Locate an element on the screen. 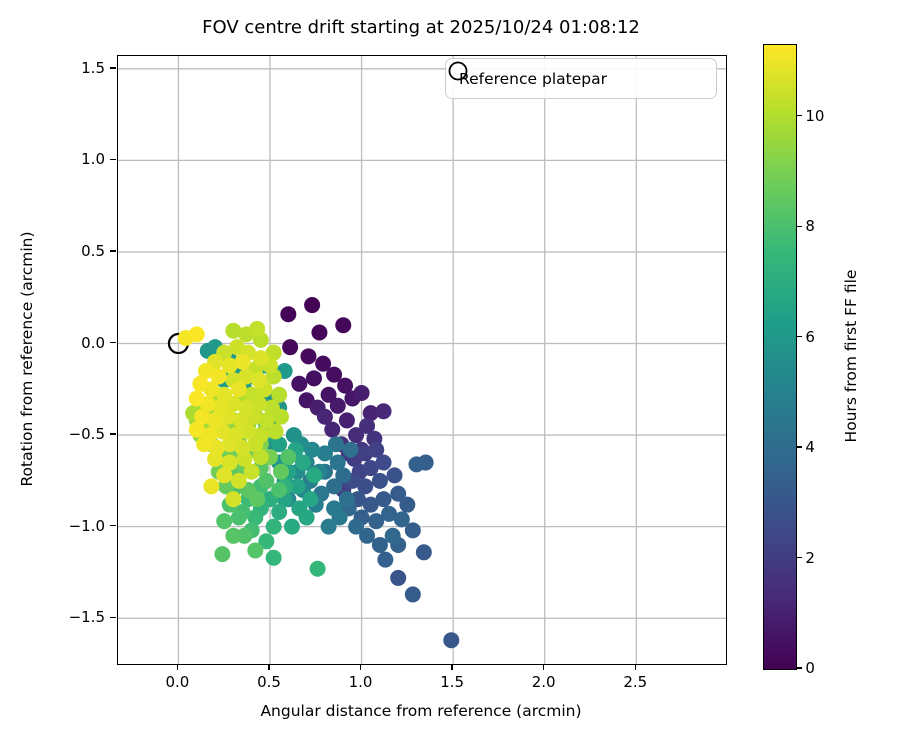 This screenshot has width=900, height=750. colorbar-tick-label: 6 is located at coordinates (810, 336).